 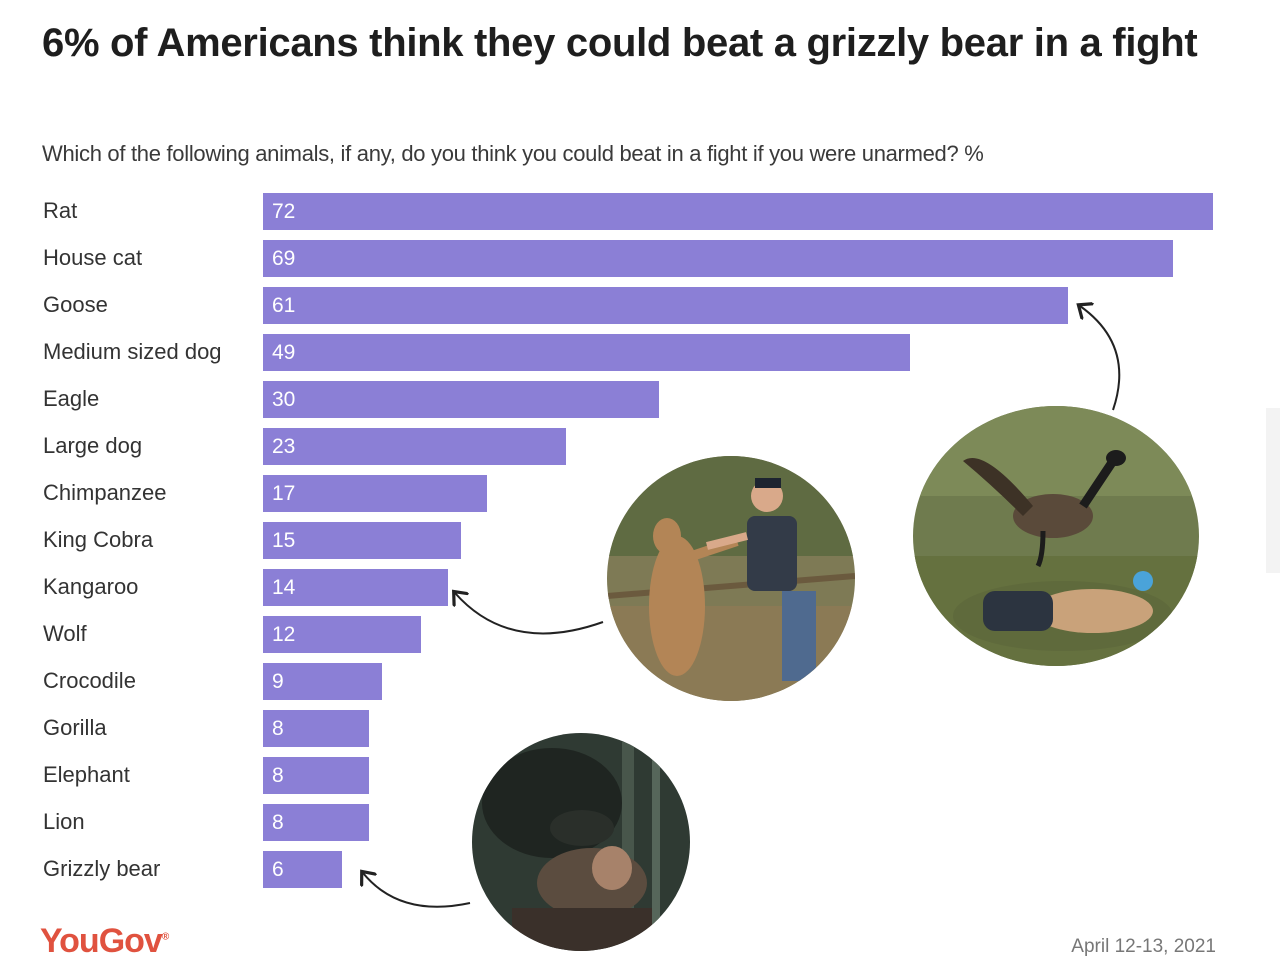 What do you see at coordinates (105, 492) in the screenshot?
I see `category-label: Chimpanzee` at bounding box center [105, 492].